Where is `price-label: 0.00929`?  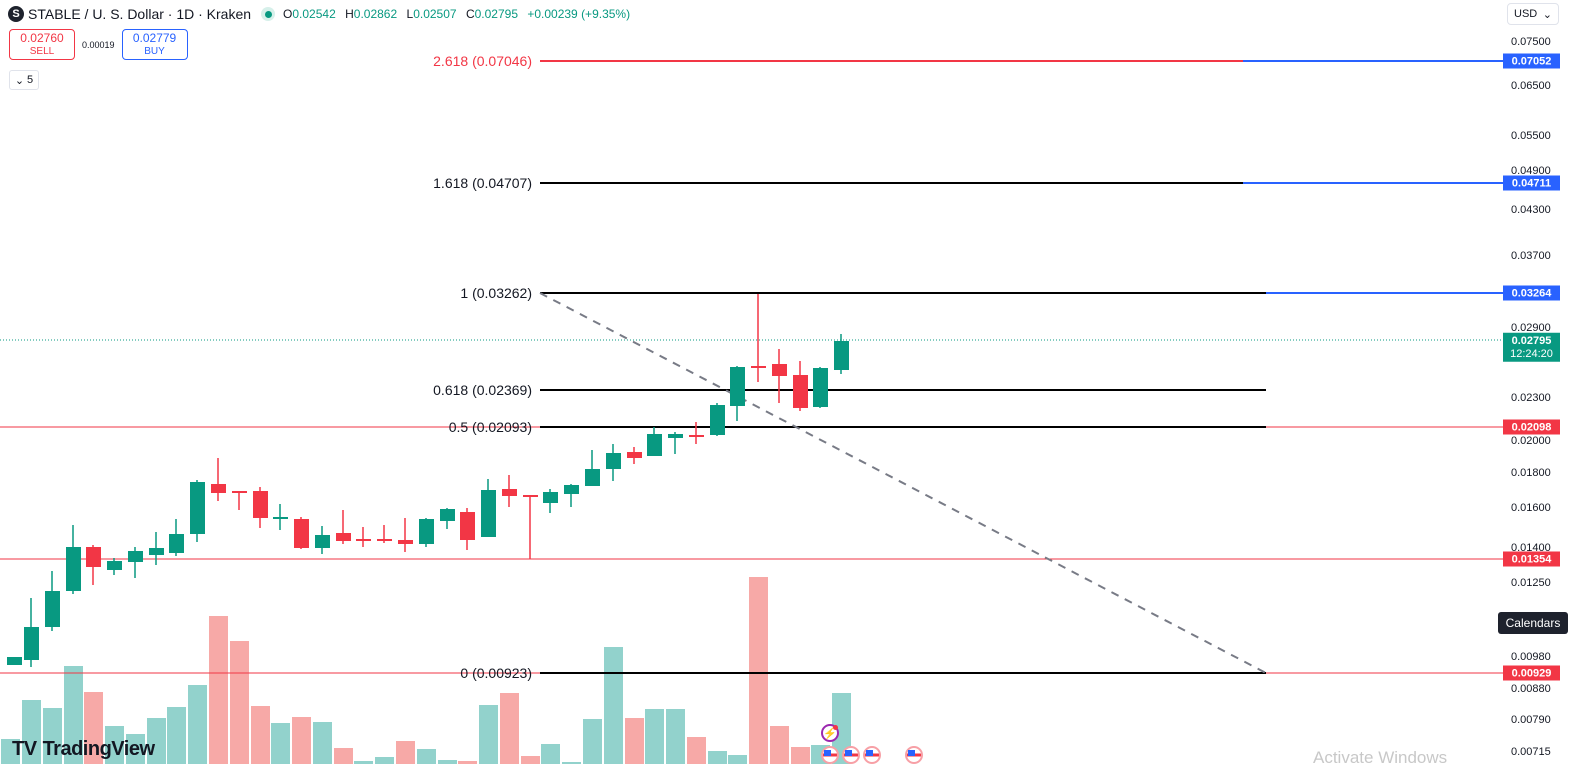
price-label: 0.00929 is located at coordinates (1531, 673).